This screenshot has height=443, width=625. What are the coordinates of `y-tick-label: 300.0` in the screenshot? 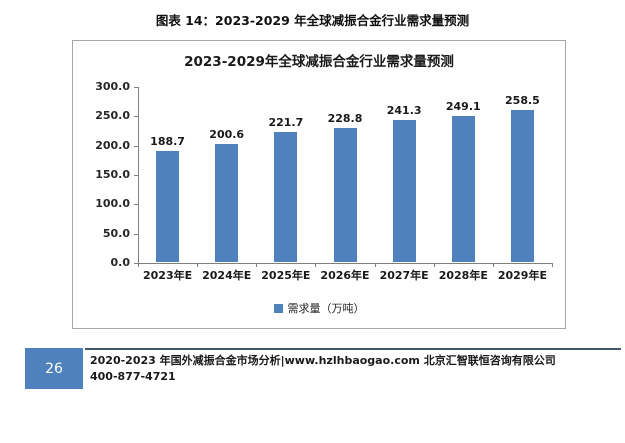 It's located at (112, 86).